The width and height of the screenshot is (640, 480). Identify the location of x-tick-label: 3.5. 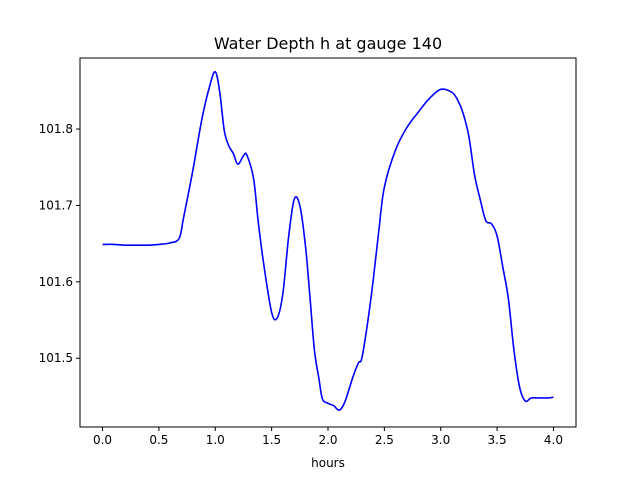
(497, 440).